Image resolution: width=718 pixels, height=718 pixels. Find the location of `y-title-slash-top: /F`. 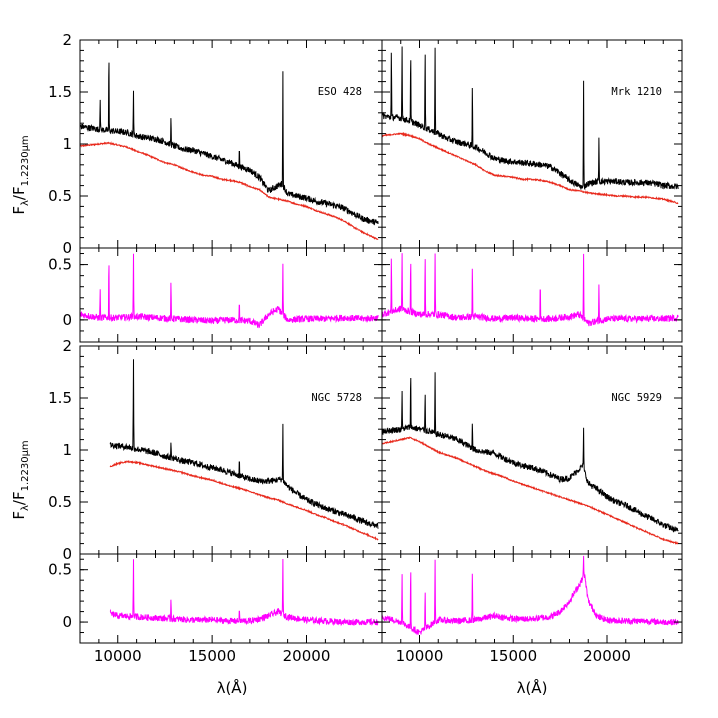

y-title-slash-top: /F is located at coordinates (19, 193).